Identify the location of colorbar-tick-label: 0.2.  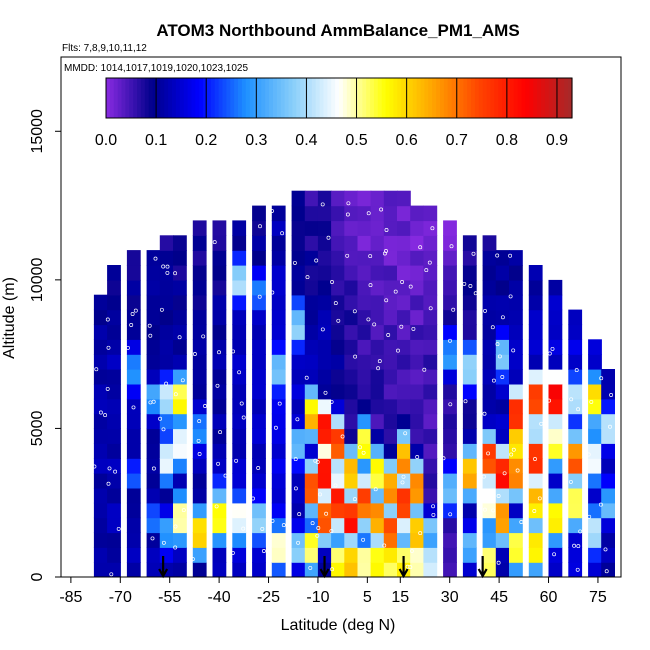
(206, 140).